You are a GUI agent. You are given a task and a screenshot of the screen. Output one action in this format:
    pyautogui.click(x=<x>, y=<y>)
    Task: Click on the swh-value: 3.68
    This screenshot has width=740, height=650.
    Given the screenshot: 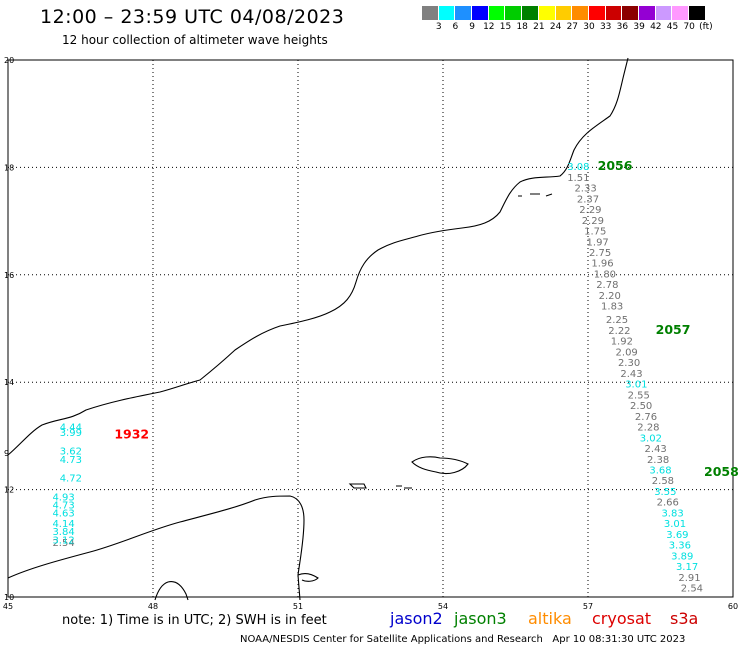 What is the action you would take?
    pyautogui.click(x=660, y=470)
    